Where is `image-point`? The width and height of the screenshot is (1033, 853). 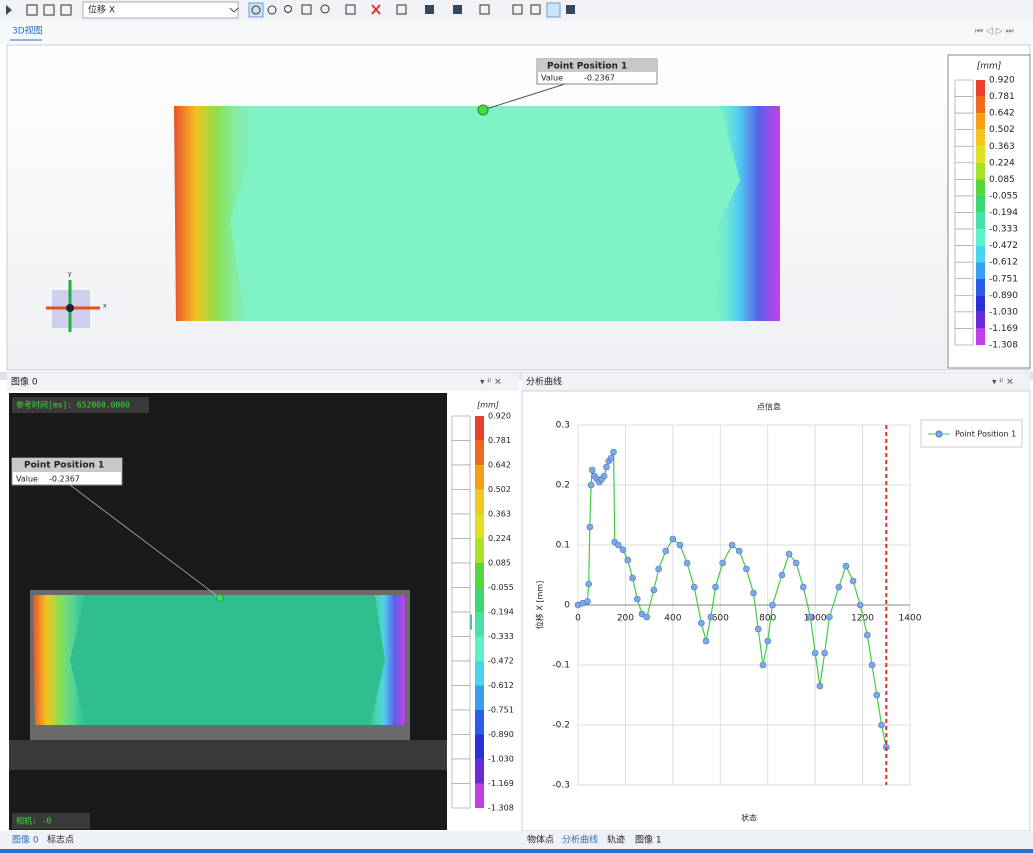
image-point is located at coordinates (220, 598).